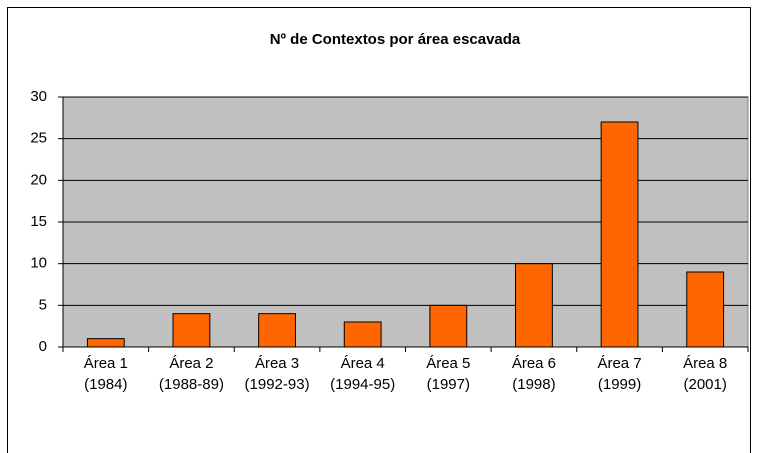  I want to click on x-tick-label-box: Área 6 (1998), so click(534, 374).